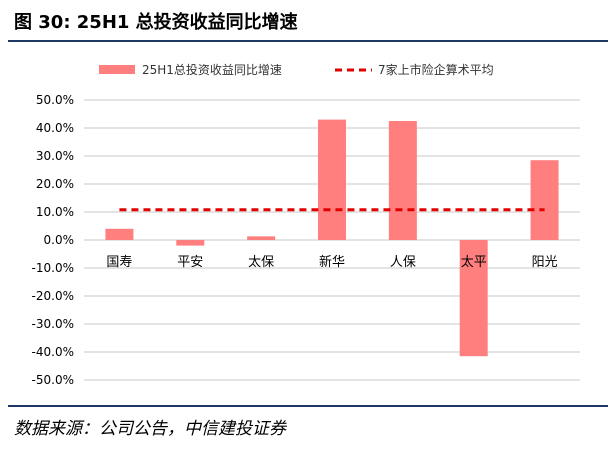  Describe the element at coordinates (119, 234) in the screenshot. I see `bar-国寿` at that location.